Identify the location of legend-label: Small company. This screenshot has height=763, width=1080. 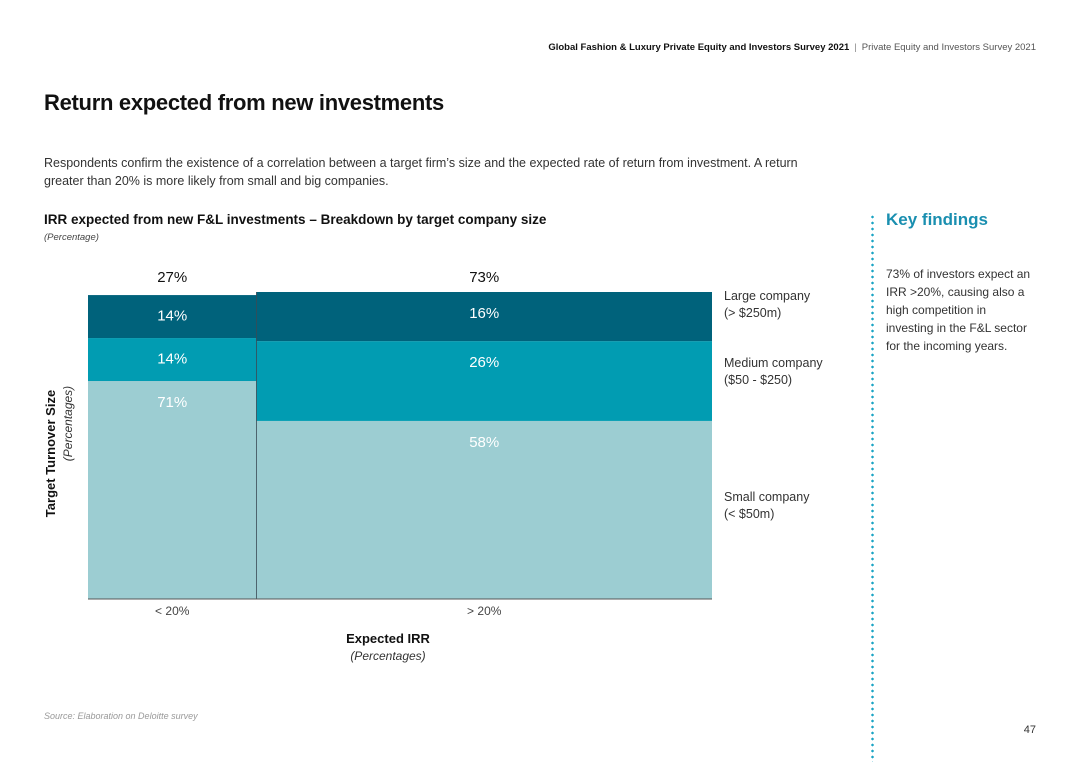
(767, 497).